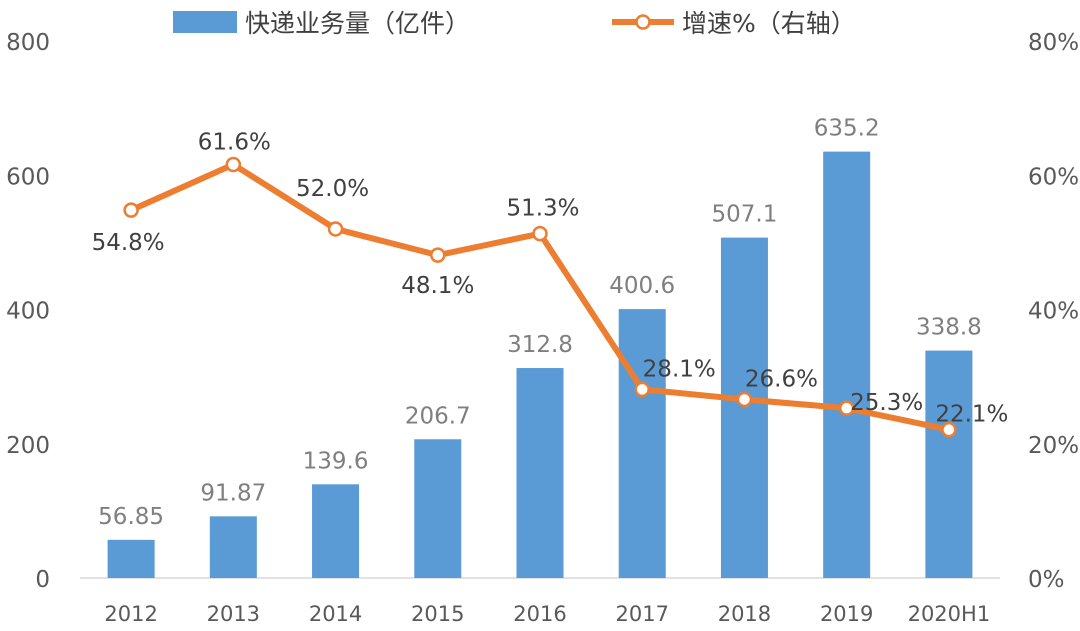  I want to click on growth-value-label: 54.8%, so click(128, 243).